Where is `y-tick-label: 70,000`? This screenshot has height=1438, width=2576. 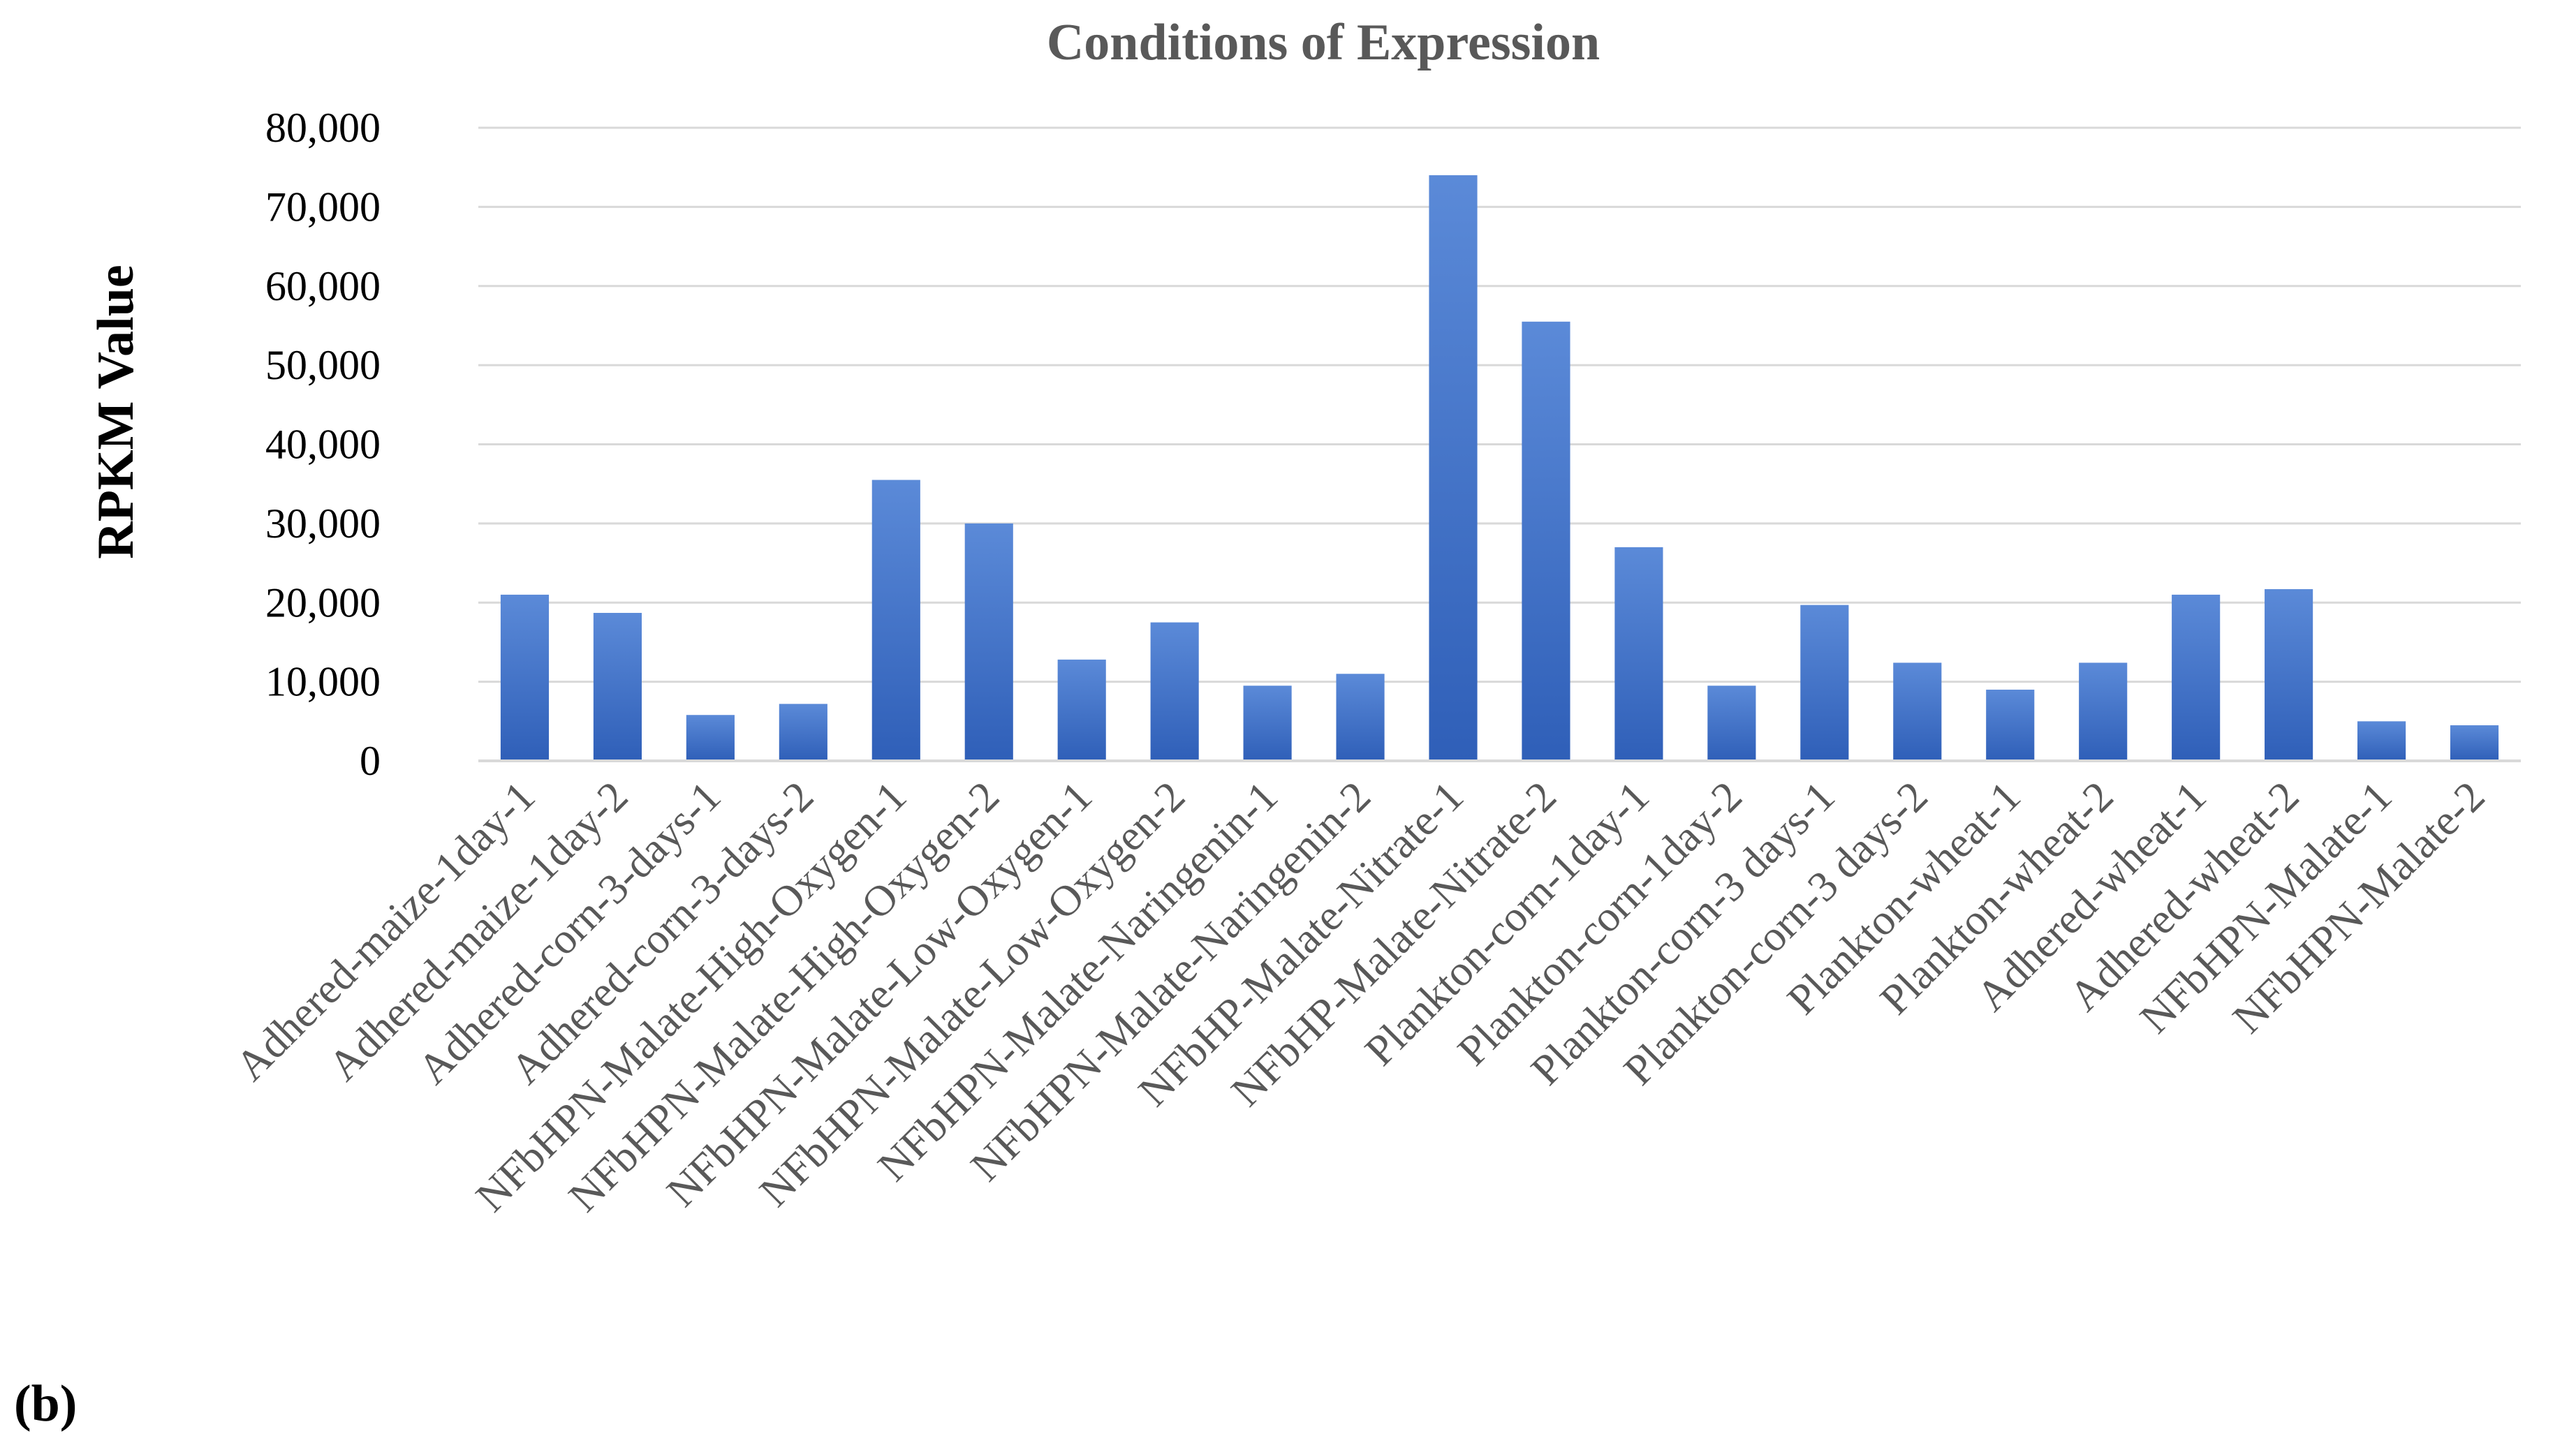 y-tick-label: 70,000 is located at coordinates (323, 207).